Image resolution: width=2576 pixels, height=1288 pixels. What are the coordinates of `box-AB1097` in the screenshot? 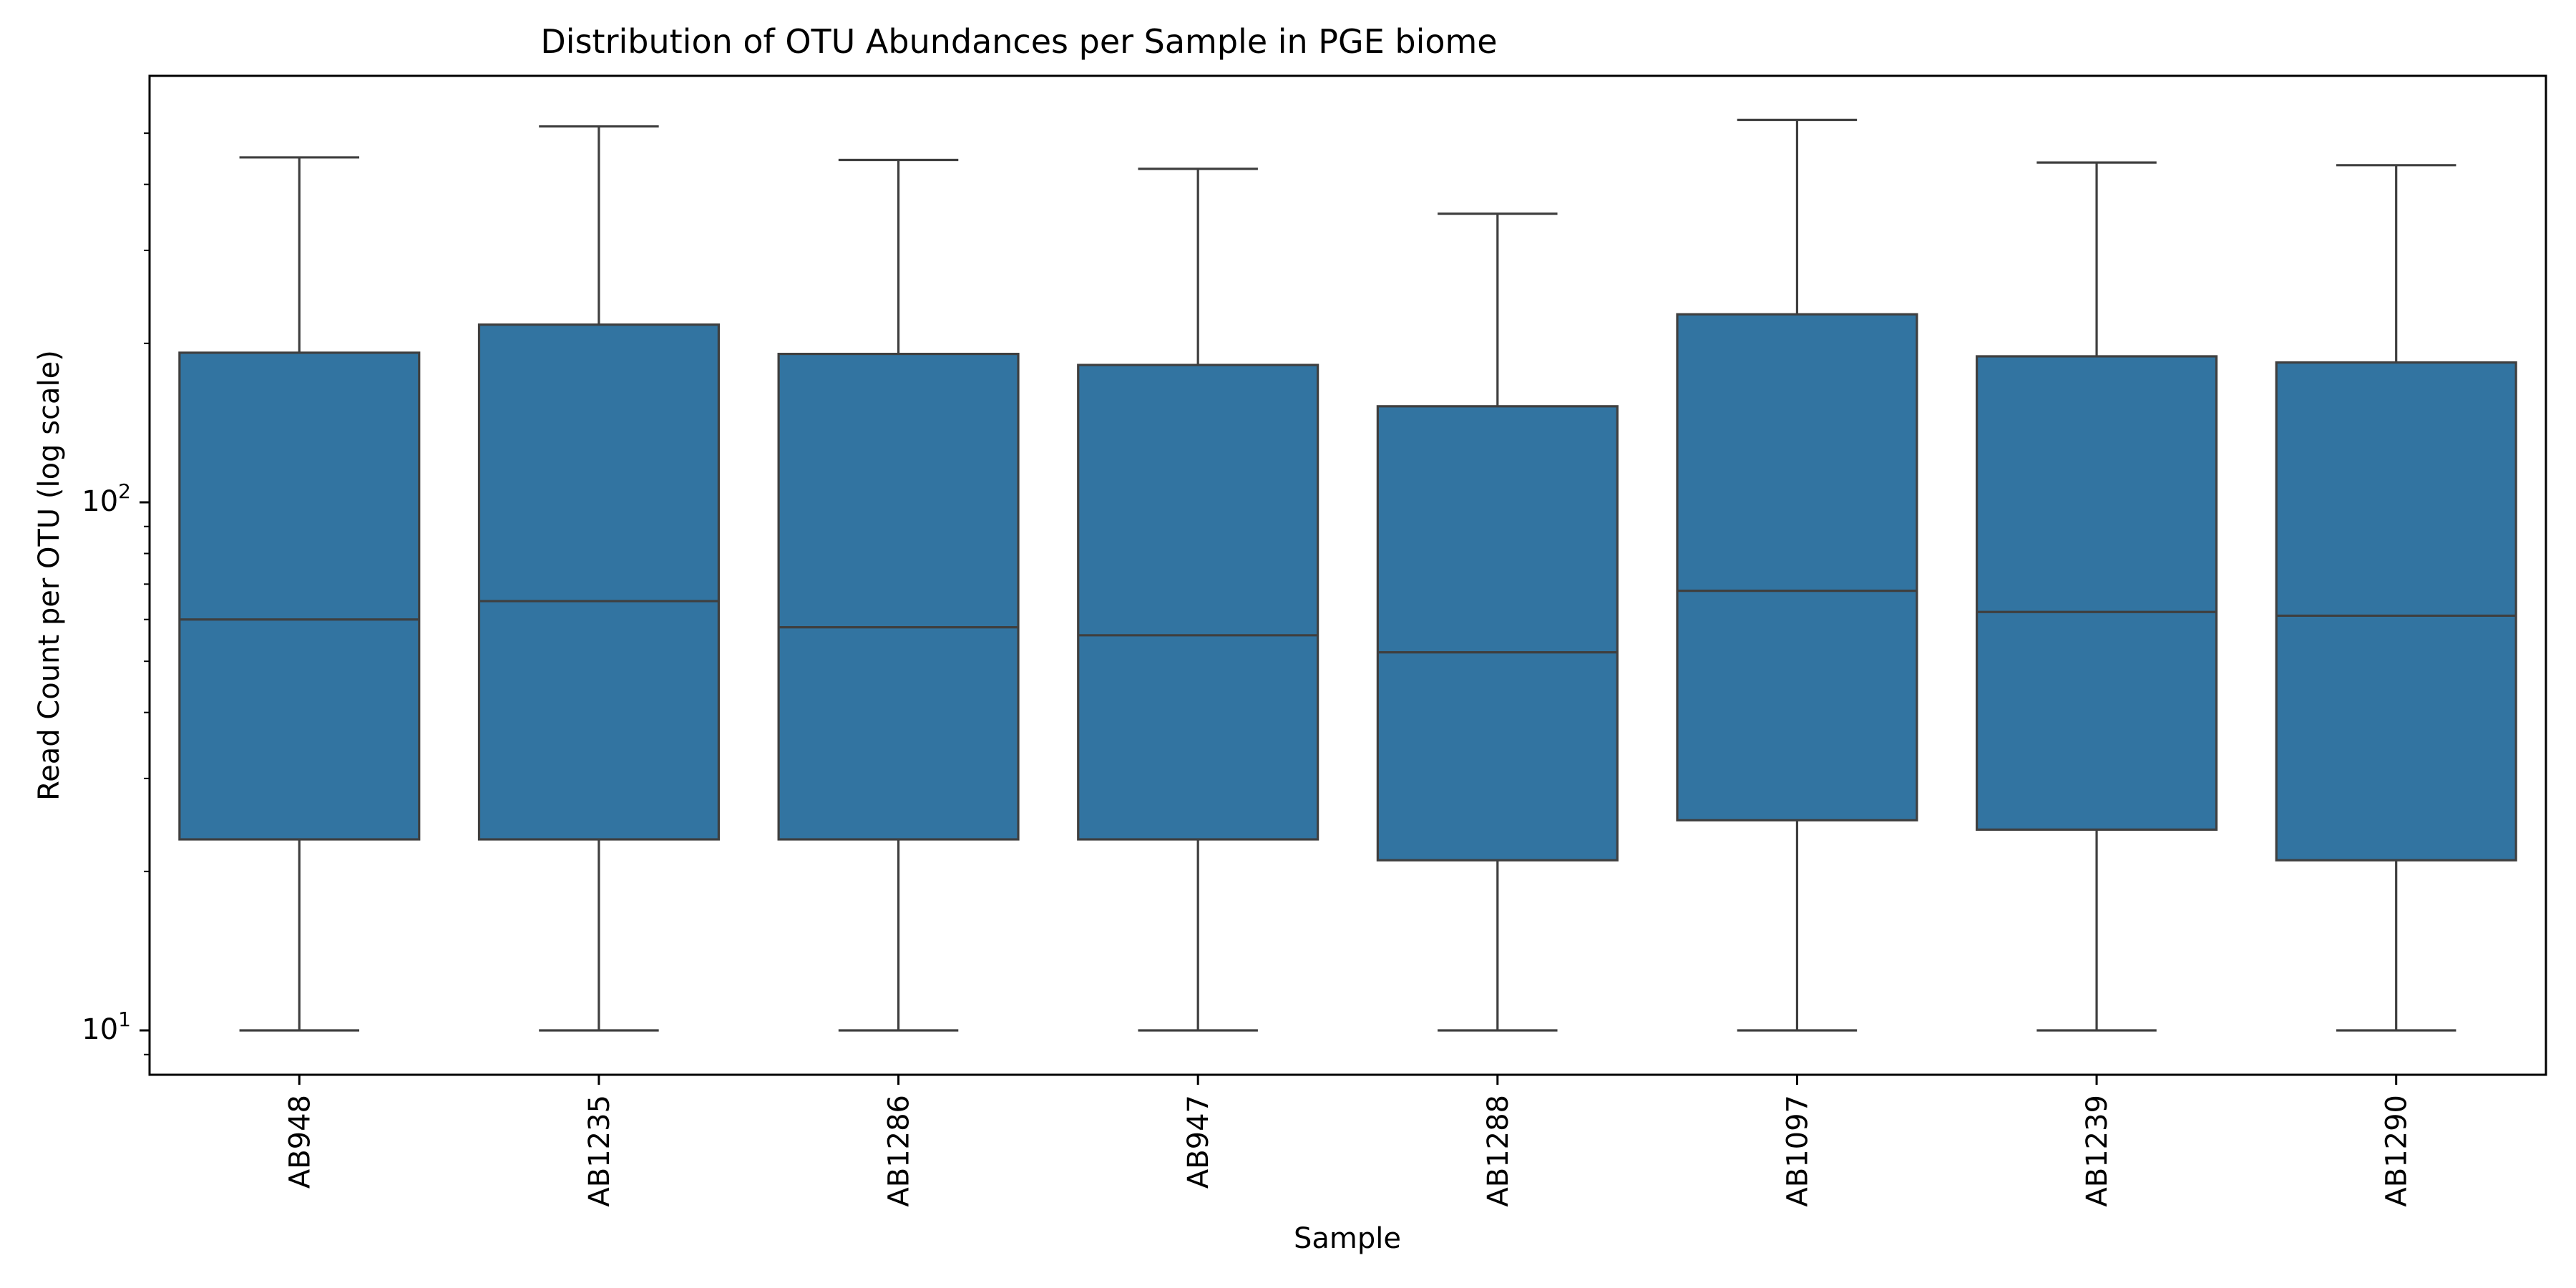 It's located at (1797, 575).